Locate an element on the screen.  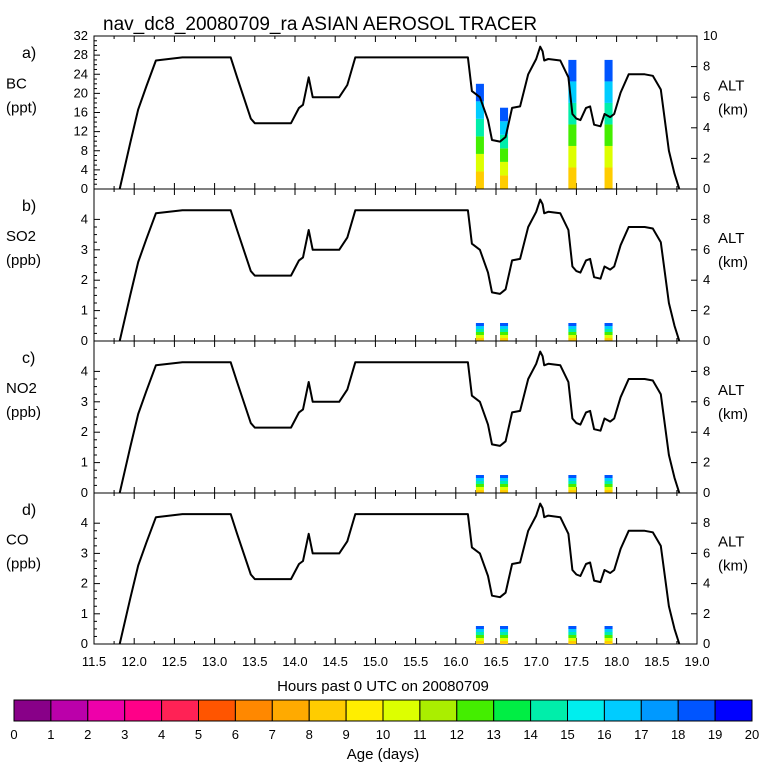
panel-letter: b) is located at coordinates (29, 206).